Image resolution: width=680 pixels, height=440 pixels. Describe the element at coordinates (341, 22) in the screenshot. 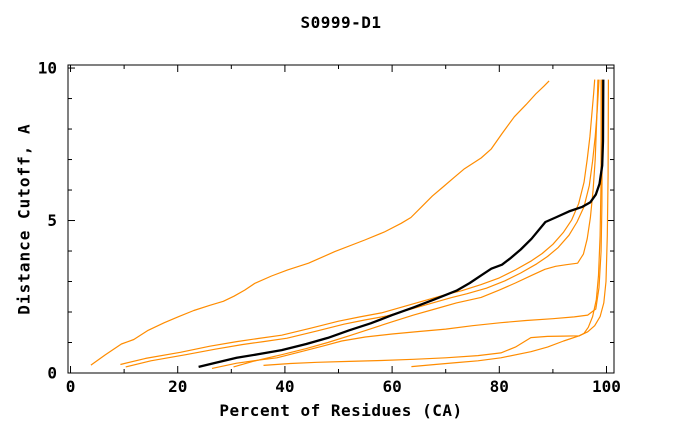

I see `chart-title: S0999-D1` at that location.